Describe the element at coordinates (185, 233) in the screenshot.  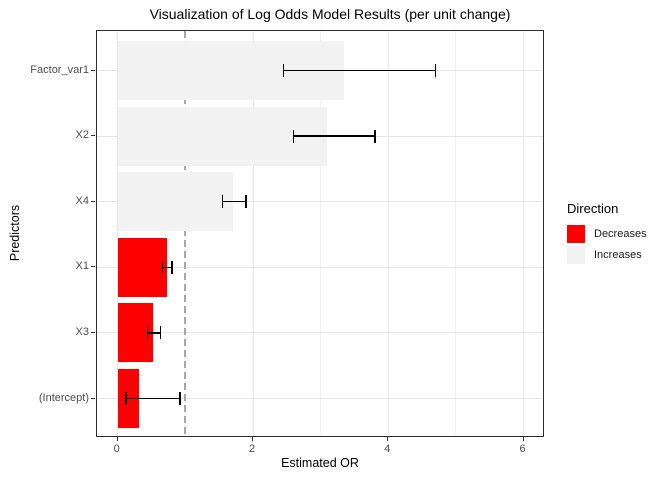
I see `reference-line` at that location.